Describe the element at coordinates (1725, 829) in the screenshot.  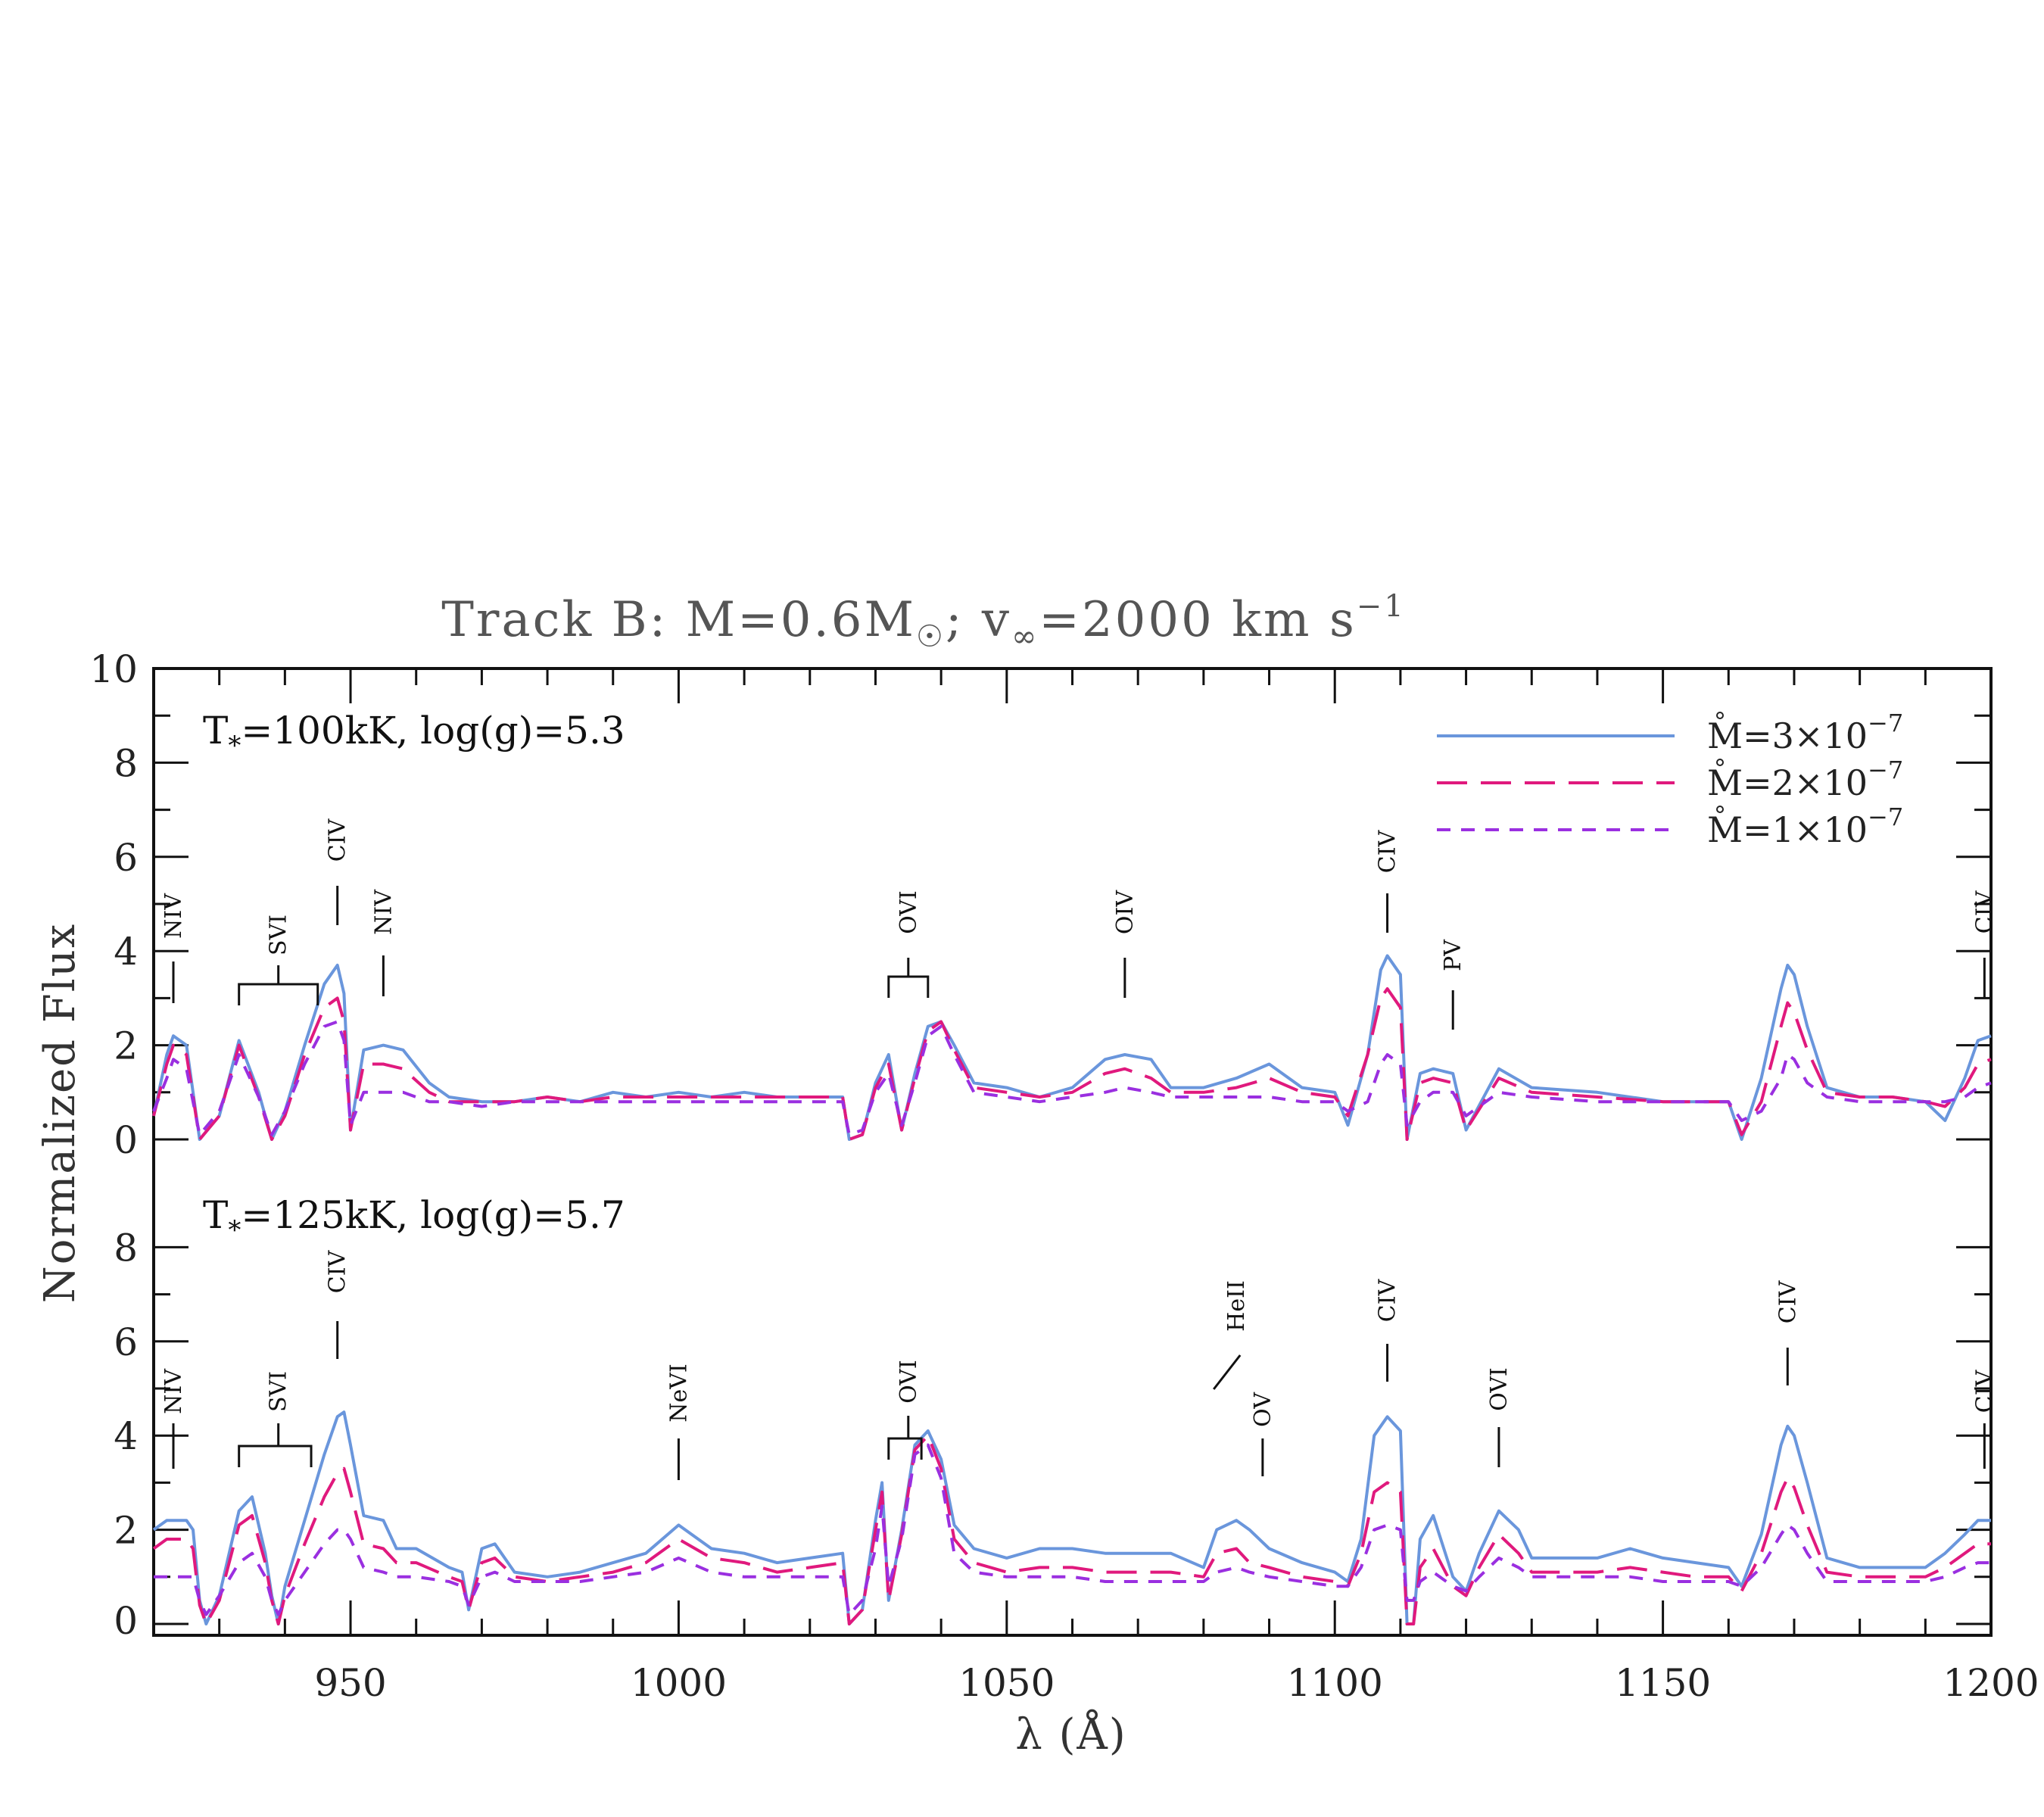
I see `legend-label-3-mdot: M` at that location.